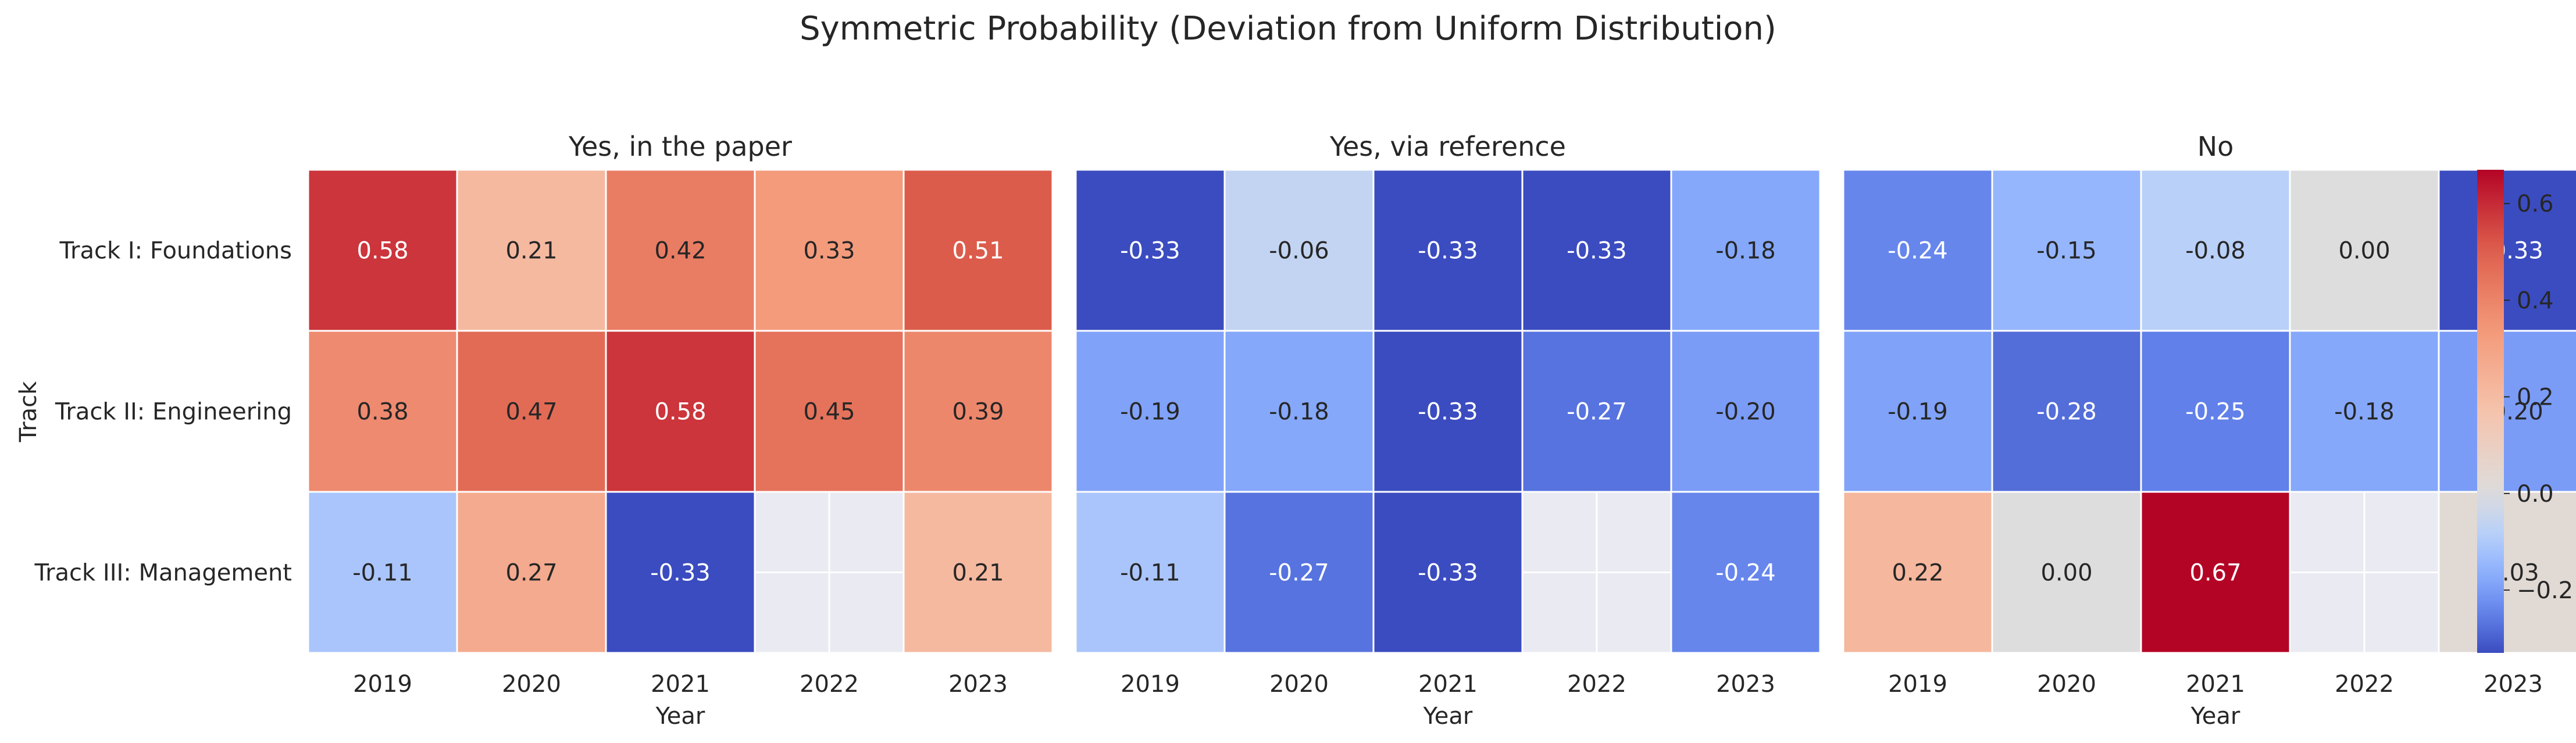 This screenshot has height=743, width=2576. I want to click on cell-value-label: 0.39, so click(978, 412).